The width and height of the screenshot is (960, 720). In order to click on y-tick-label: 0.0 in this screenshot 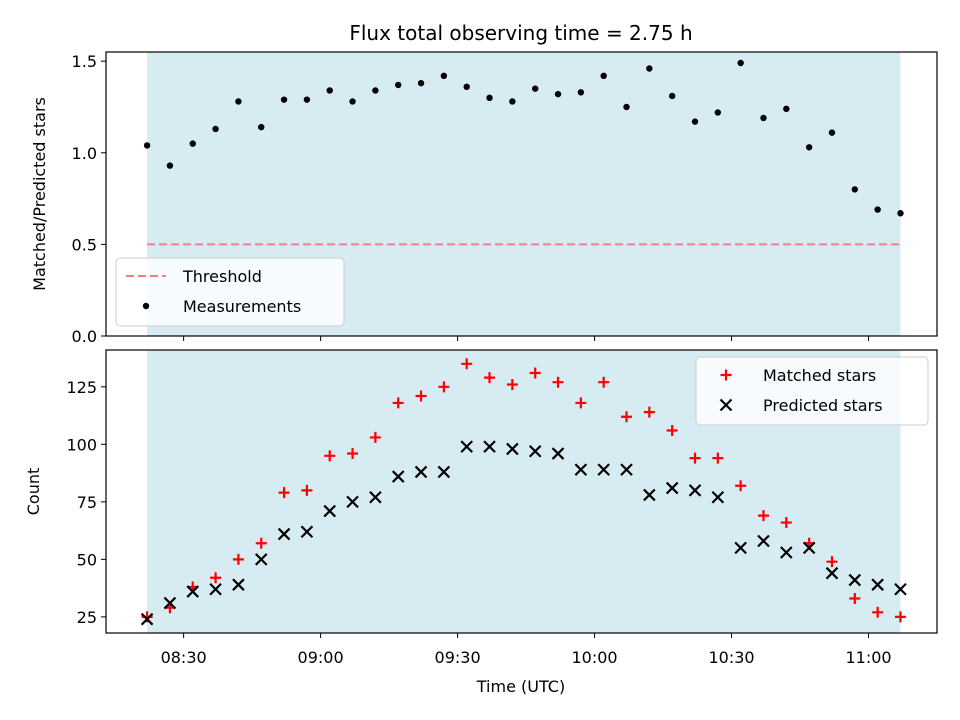, I will do `click(84, 336)`.